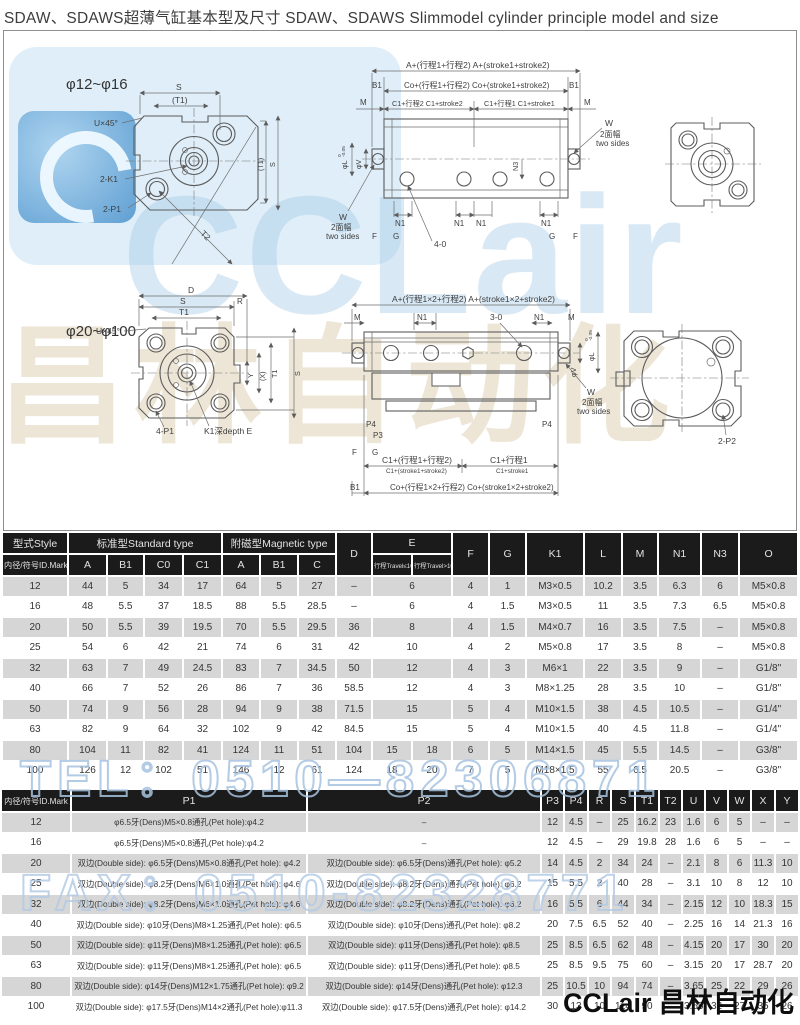 This screenshot has width=800, height=1025. Describe the element at coordinates (539, 317) in the screenshot. I see `svg-text: N1` at that location.